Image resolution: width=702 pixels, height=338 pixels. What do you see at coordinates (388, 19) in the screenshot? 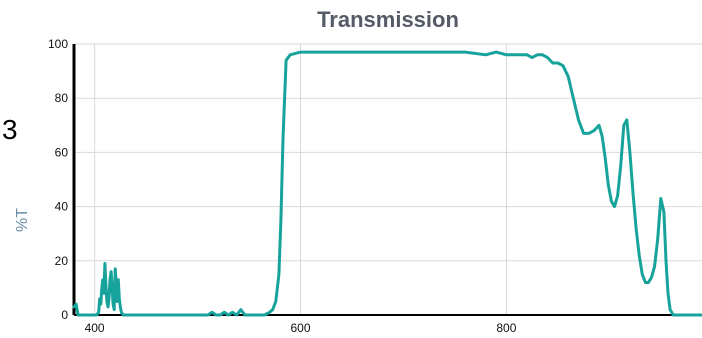
I see `chart-title: Transmission` at bounding box center [388, 19].